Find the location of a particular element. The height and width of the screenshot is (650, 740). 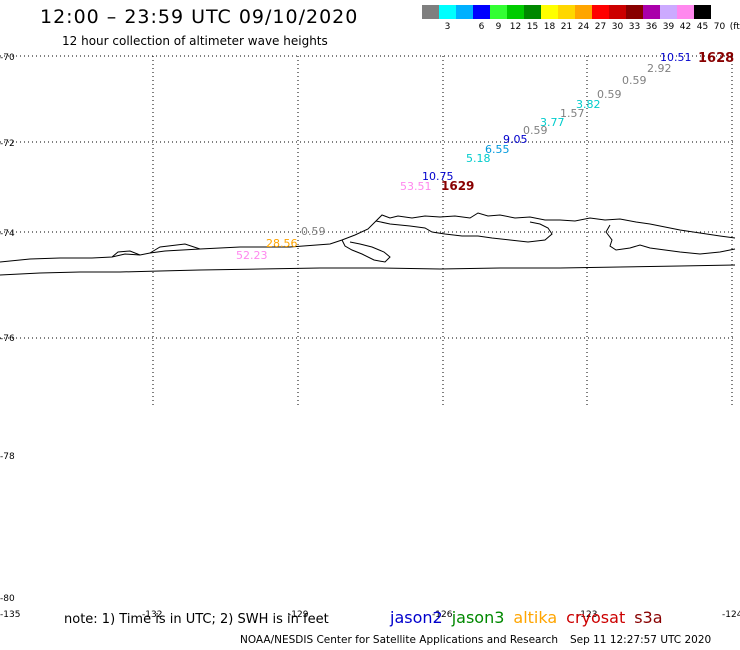

coastline is located at coordinates (368, 244).